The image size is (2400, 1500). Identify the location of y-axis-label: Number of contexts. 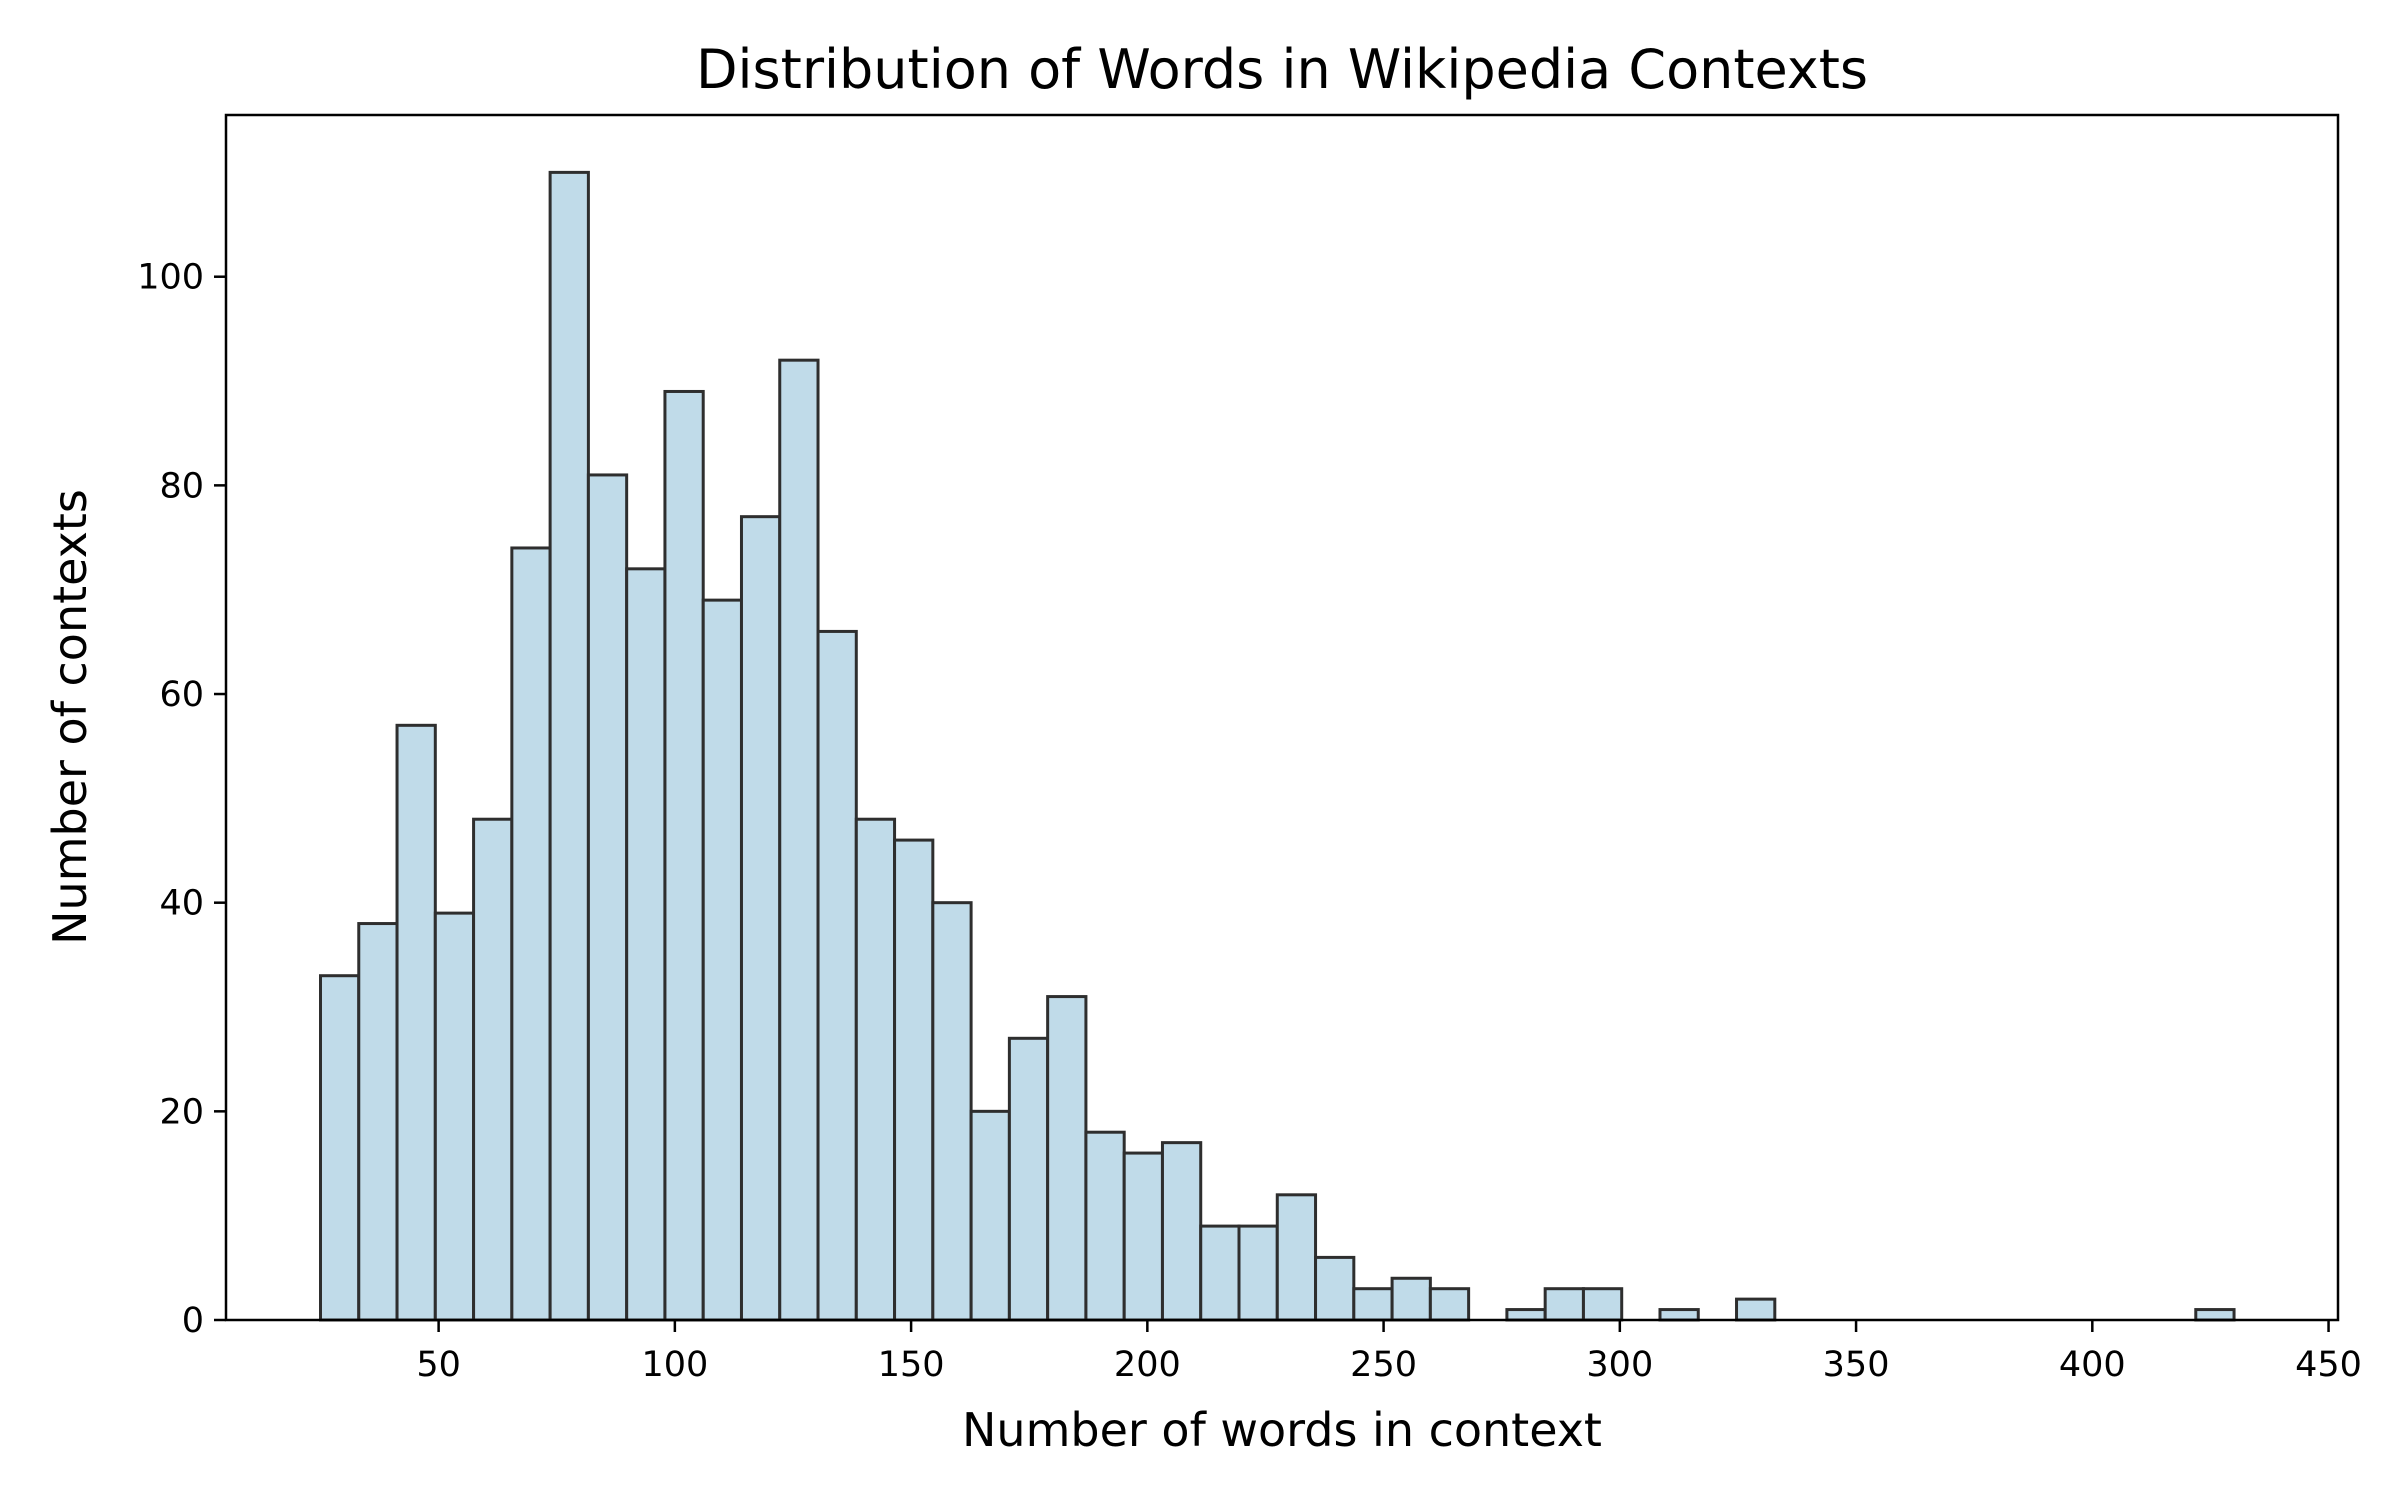
(70, 717).